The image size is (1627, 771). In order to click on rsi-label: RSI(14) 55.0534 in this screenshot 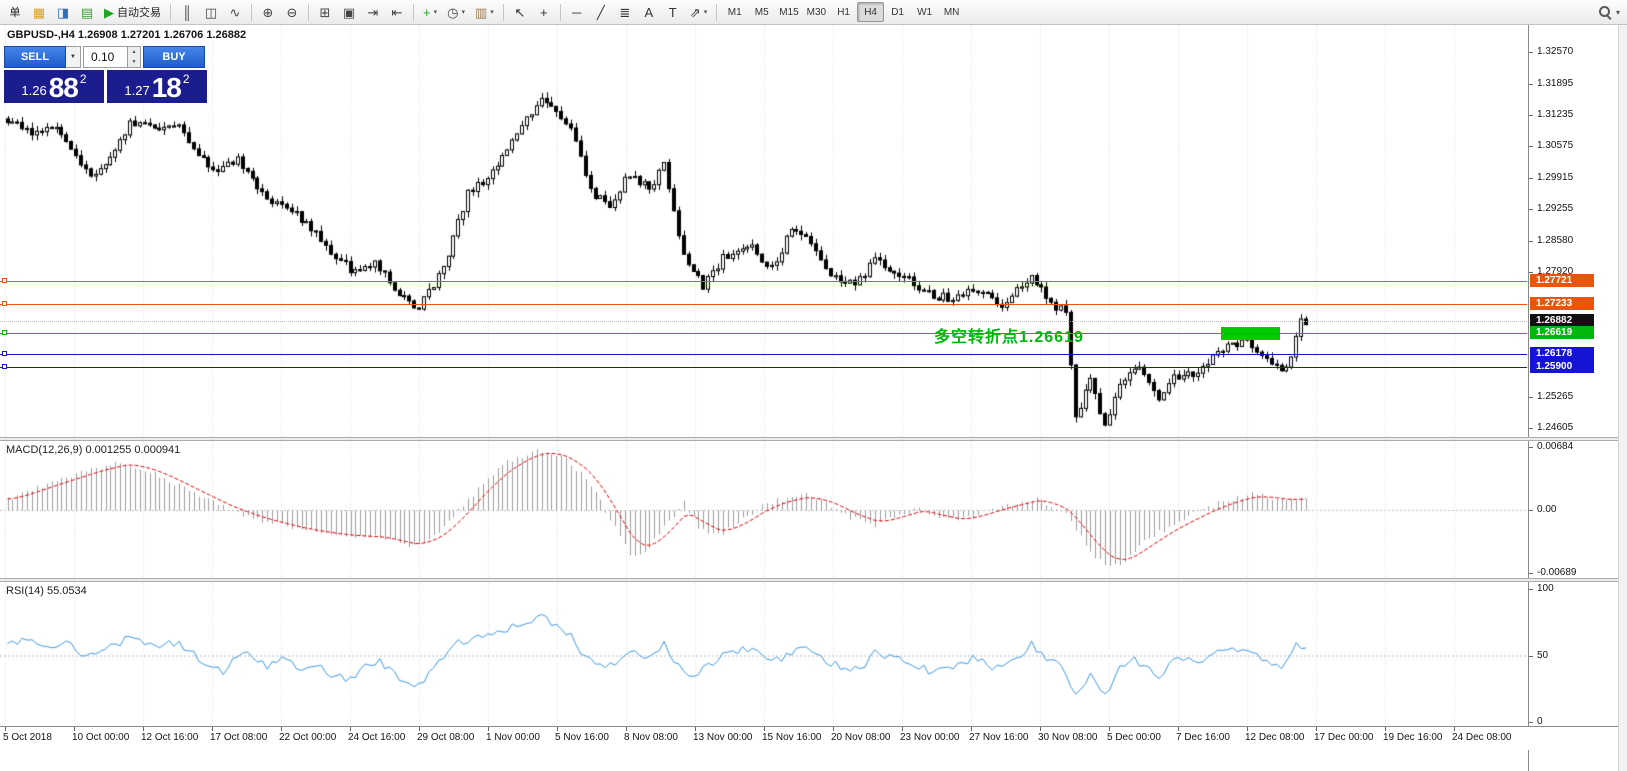, I will do `click(46, 591)`.